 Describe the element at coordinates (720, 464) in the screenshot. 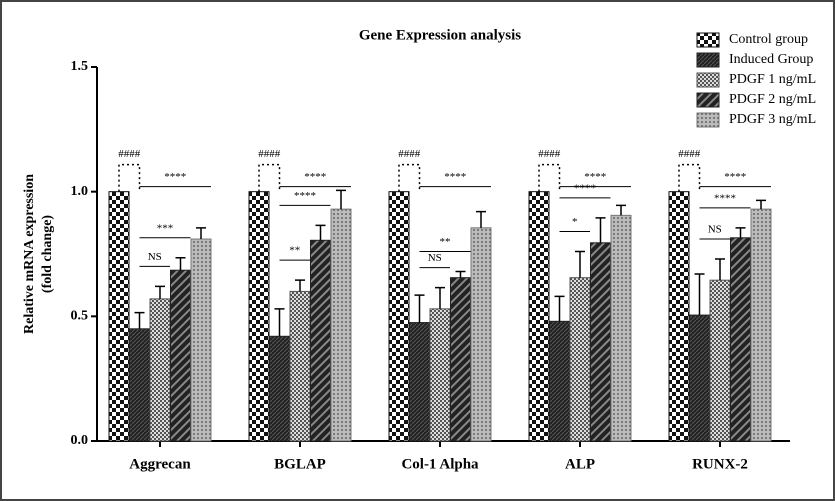

I see `x-tick-label: RUNX-2` at that location.